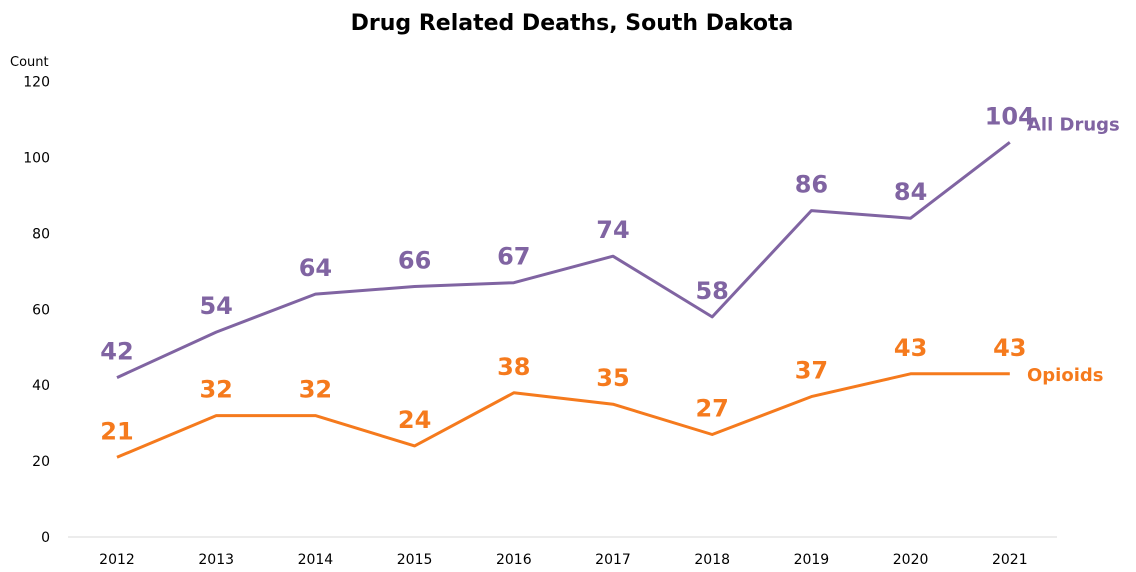 This screenshot has width=1136, height=572. I want to click on x-tick-label: 2014, so click(316, 560).